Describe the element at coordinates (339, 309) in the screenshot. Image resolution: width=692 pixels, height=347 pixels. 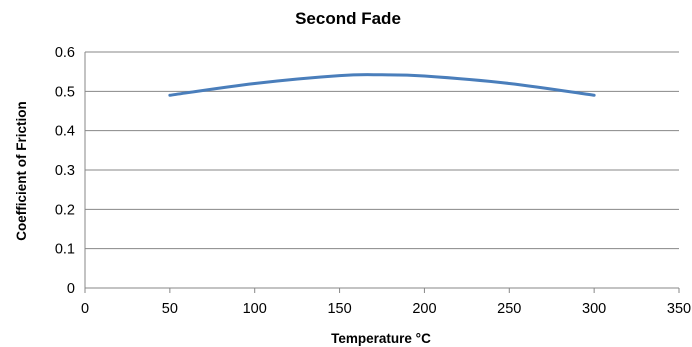
I see `x-tick-label: 150` at that location.